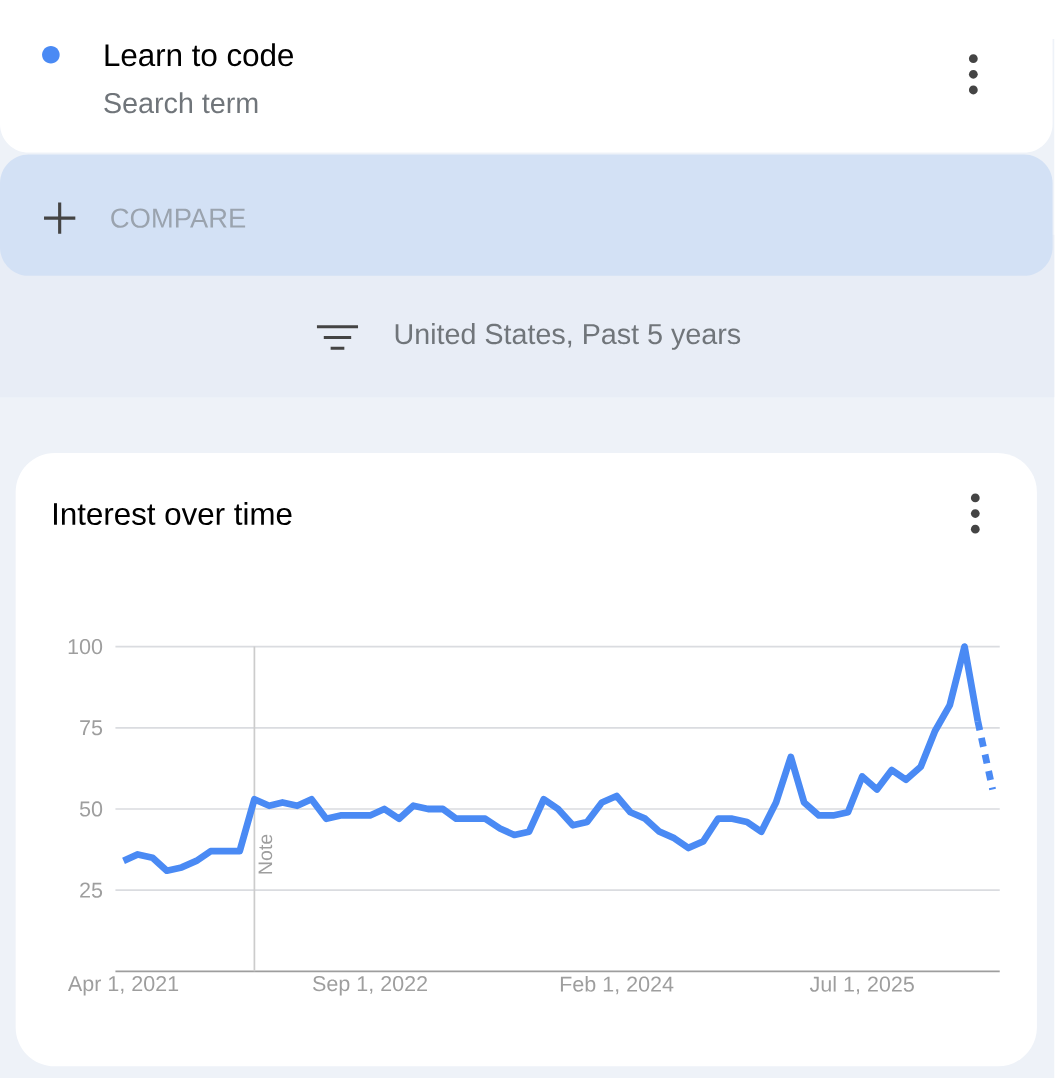 This screenshot has width=1055, height=1078. Describe the element at coordinates (617, 985) in the screenshot. I see `x-tick-label: Feb 1, 2024` at that location.